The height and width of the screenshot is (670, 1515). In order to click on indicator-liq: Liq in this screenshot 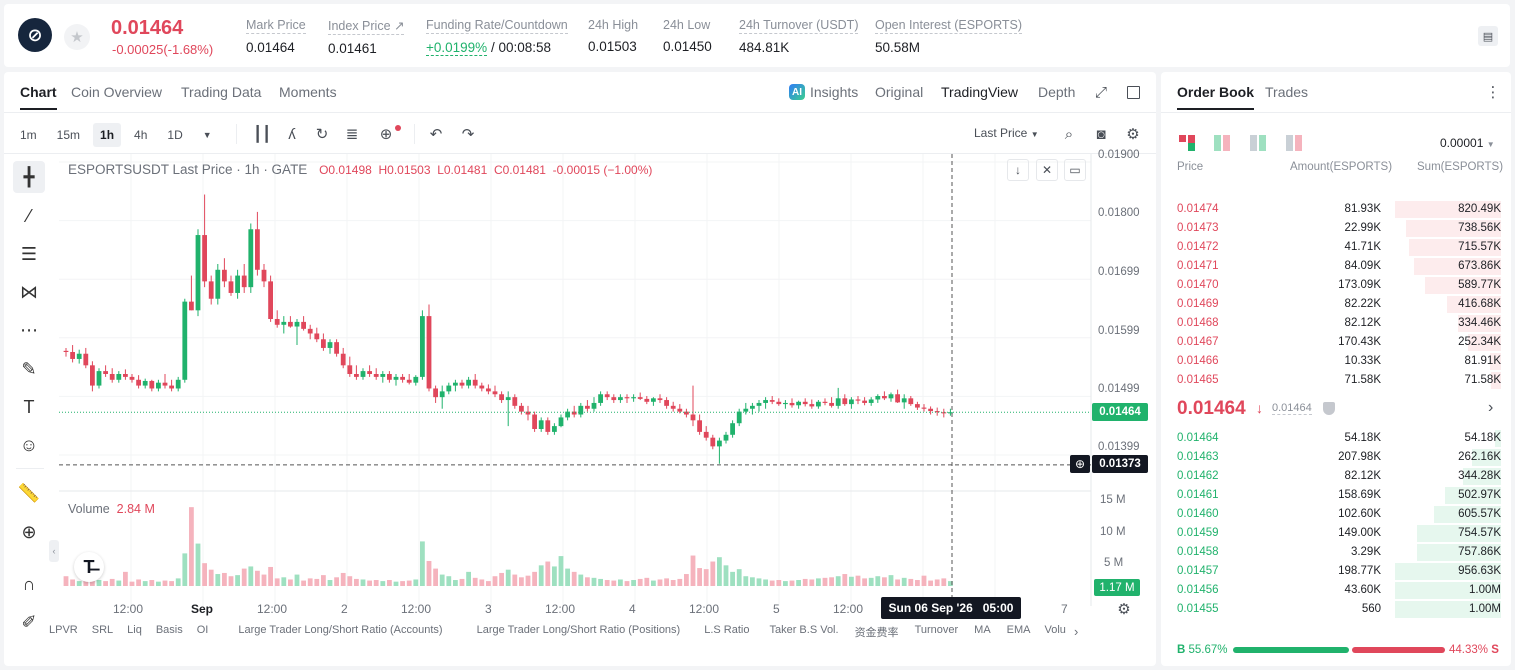, I will do `click(134, 630)`.